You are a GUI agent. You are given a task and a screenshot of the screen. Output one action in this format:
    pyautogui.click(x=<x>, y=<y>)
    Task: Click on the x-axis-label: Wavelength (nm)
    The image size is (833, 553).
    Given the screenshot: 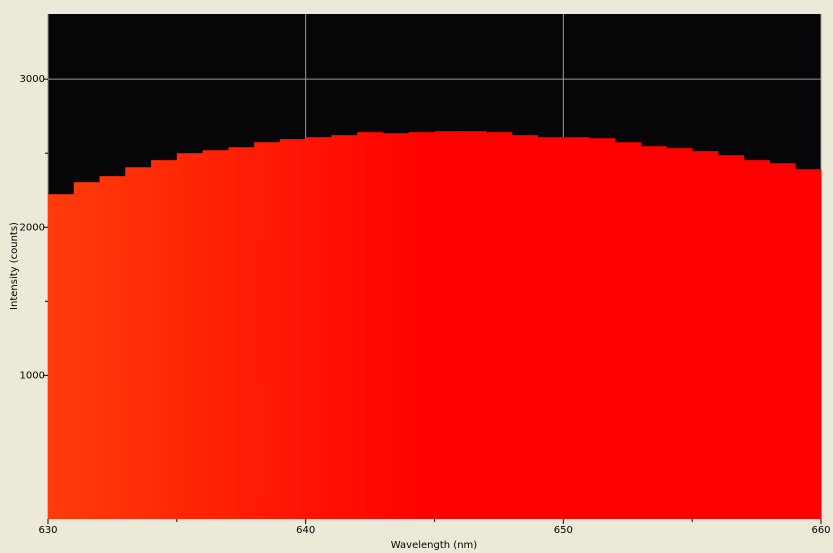 What is the action you would take?
    pyautogui.click(x=434, y=545)
    